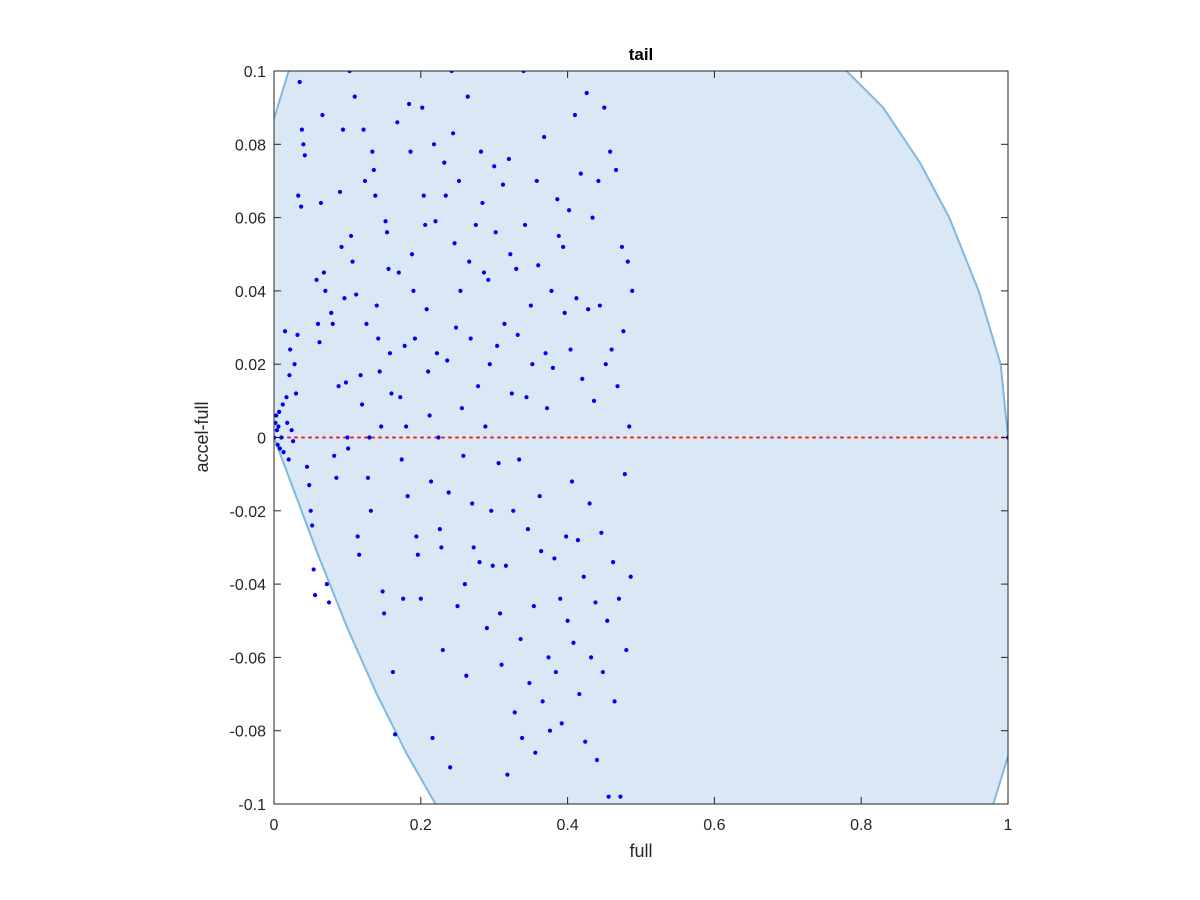 The width and height of the screenshot is (1200, 900). Describe the element at coordinates (202, 436) in the screenshot. I see `y-axis-label: accel-full` at that location.